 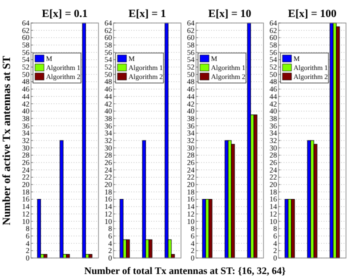 What do you see at coordinates (147, 14) in the screenshot?
I see `chart-title: E[x] = 1` at bounding box center [147, 14].